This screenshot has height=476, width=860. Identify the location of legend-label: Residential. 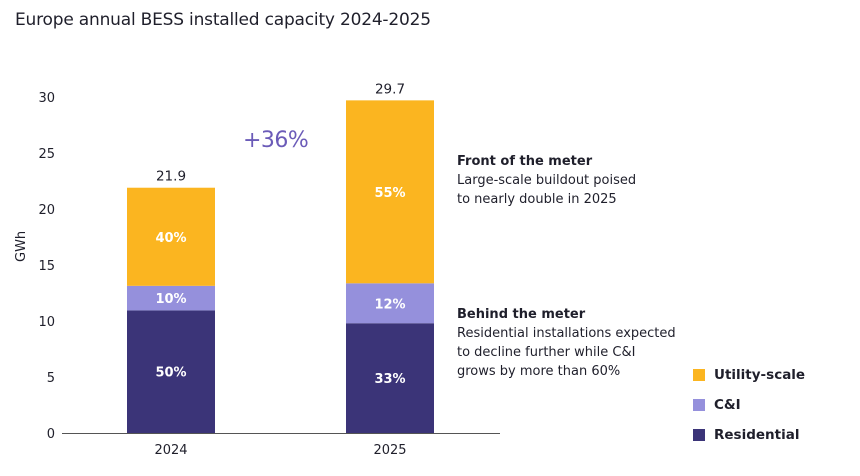
(757, 435).